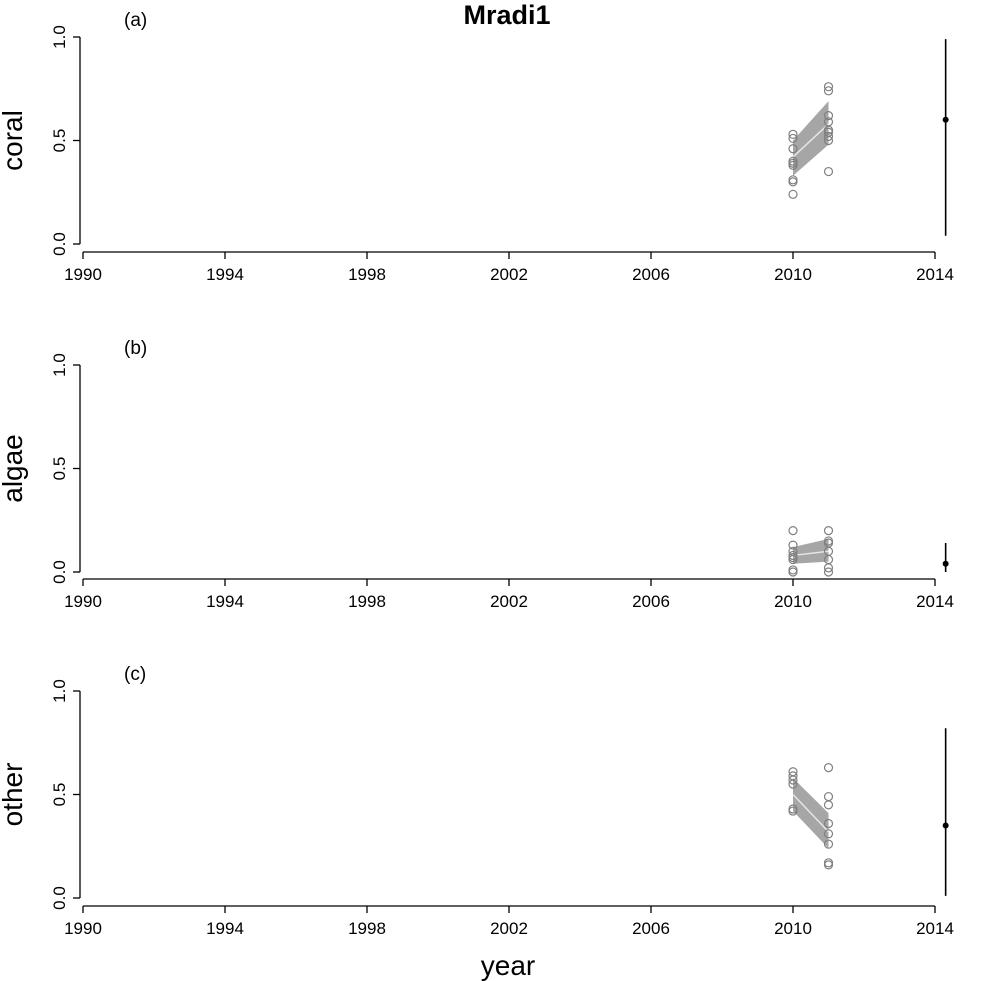 The width and height of the screenshot is (981, 981). Describe the element at coordinates (14, 468) in the screenshot. I see `y-axis-label: algae` at that location.